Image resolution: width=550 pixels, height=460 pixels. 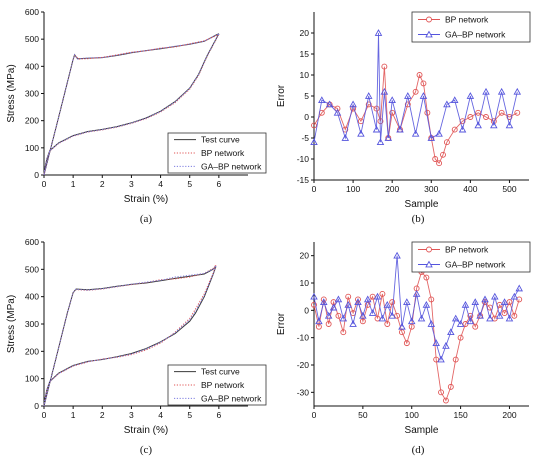 I want to click on x-tick-label: 300, so click(x=431, y=189).